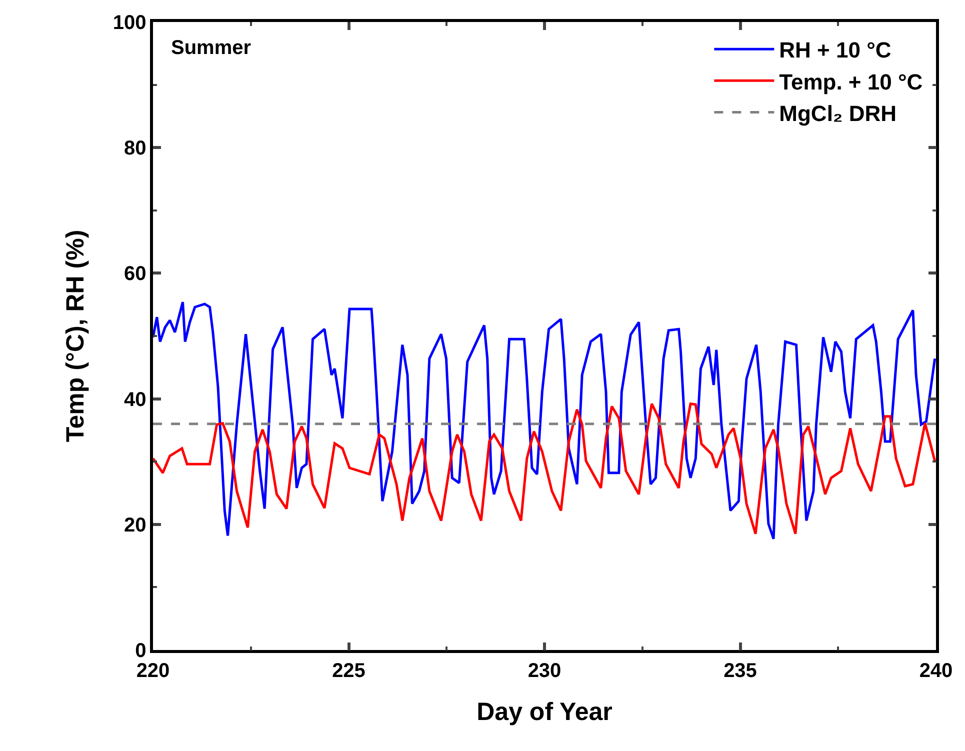 The width and height of the screenshot is (965, 751). Describe the element at coordinates (544, 469) in the screenshot. I see `line-series` at that location.